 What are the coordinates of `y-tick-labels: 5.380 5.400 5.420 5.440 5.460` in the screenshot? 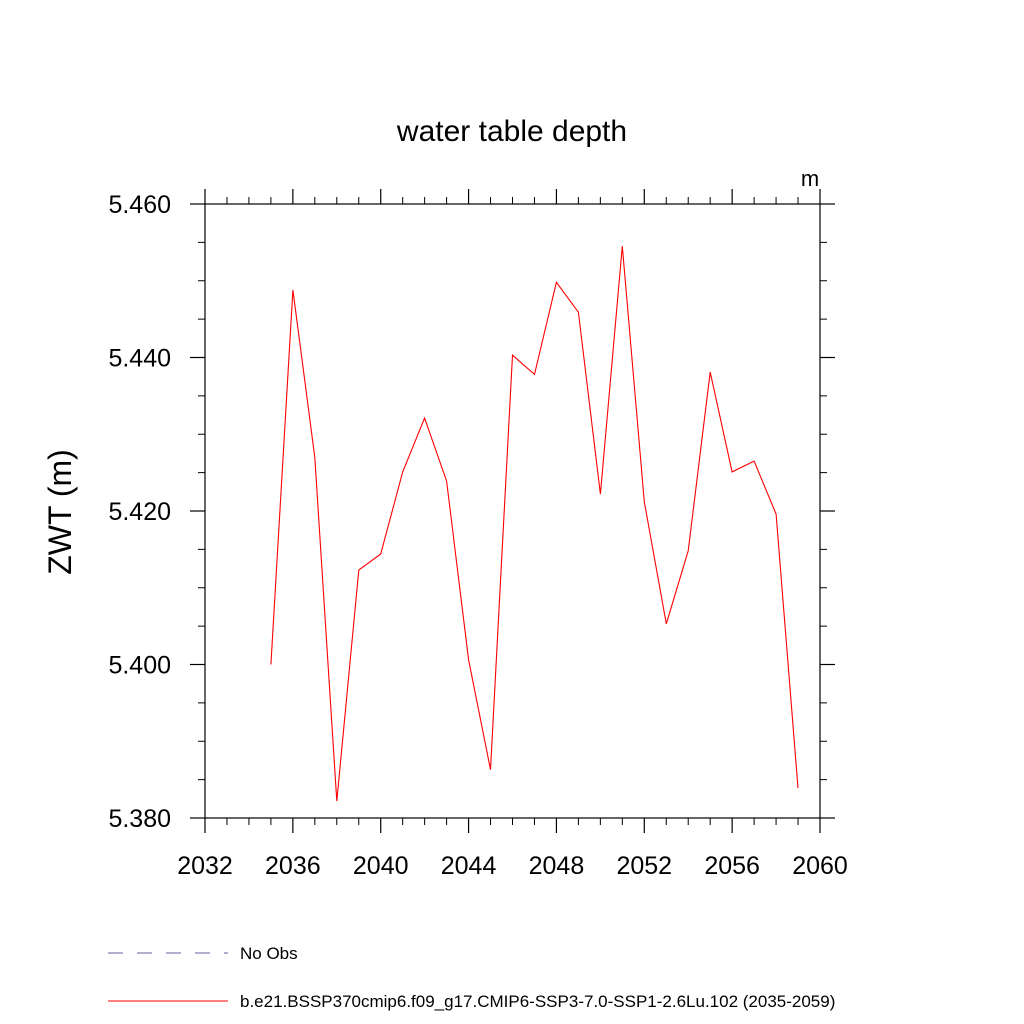 It's located at (139, 512).